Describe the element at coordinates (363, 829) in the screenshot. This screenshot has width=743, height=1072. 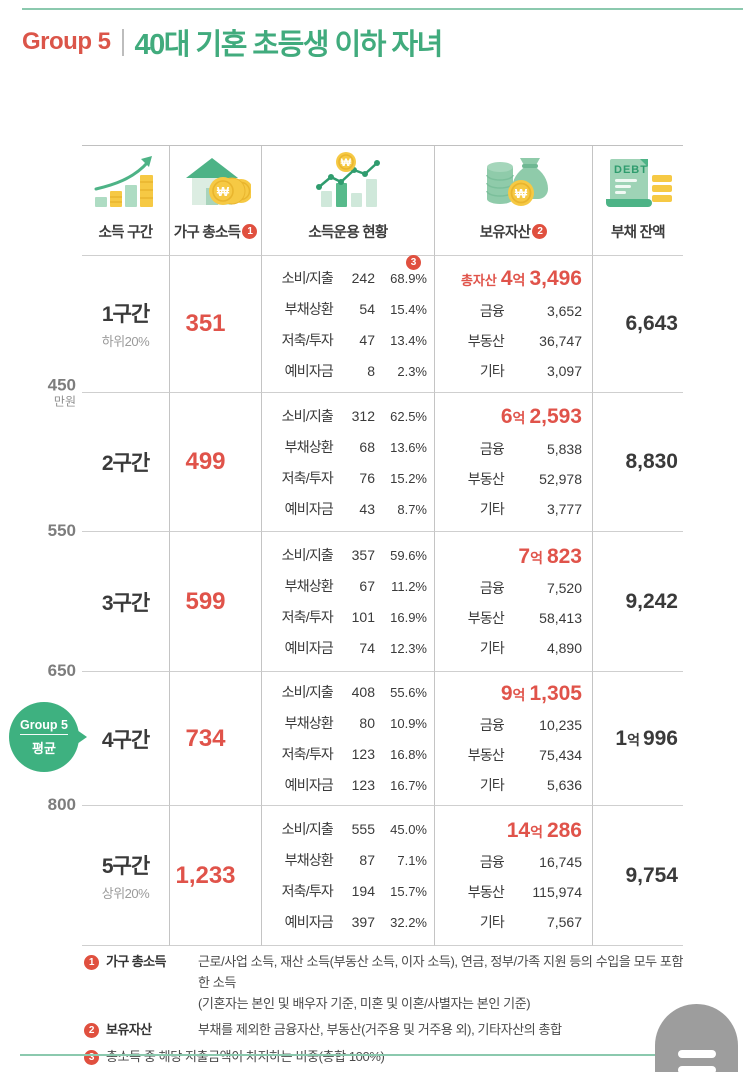
I see `usage-value: 555` at that location.